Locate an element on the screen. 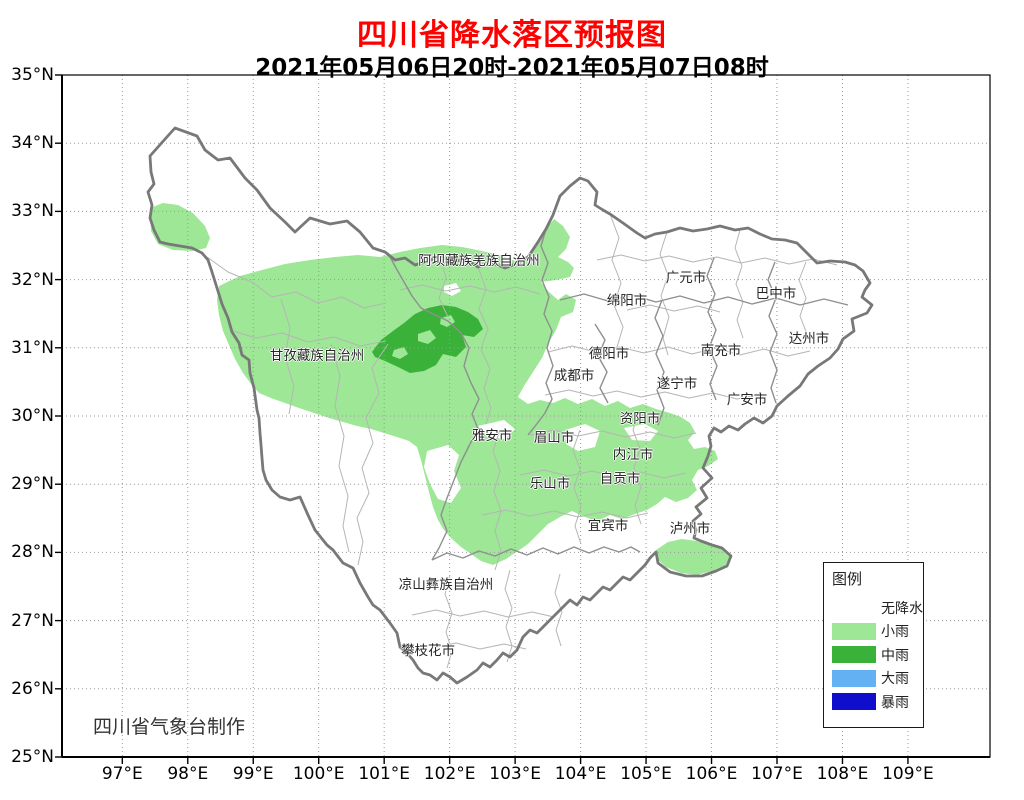  legend-label-小雨: 小雨 is located at coordinates (895, 632).